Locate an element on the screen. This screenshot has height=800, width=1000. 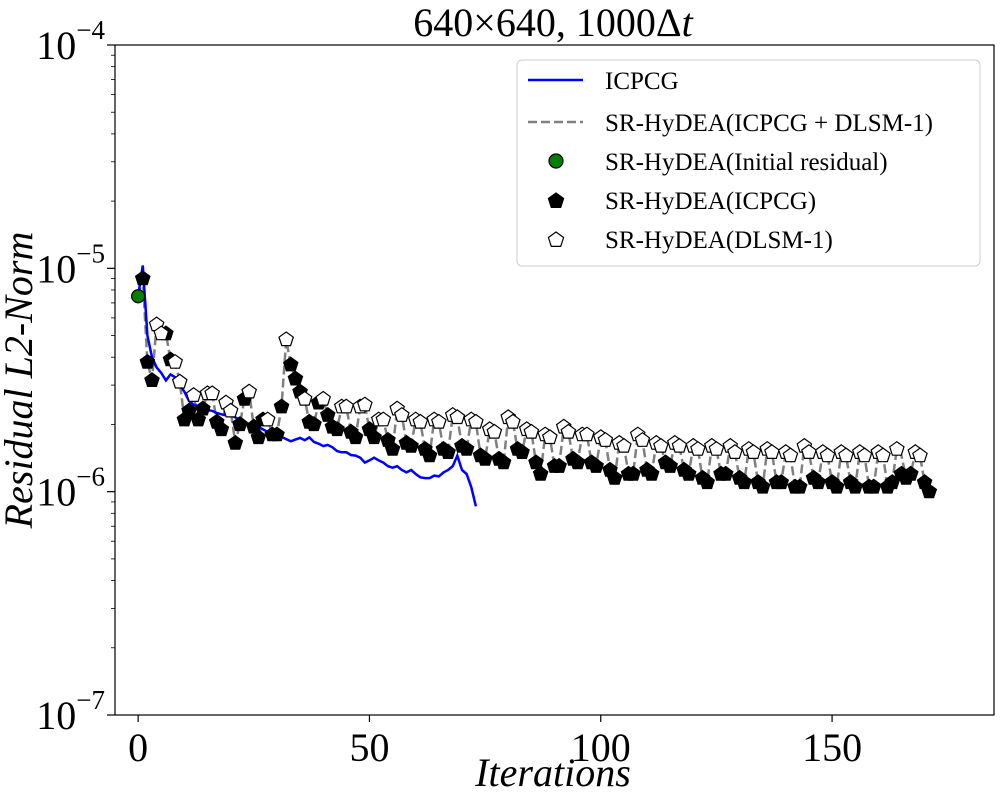
chart-title-steps: 1000Δ is located at coordinates (629, 22).